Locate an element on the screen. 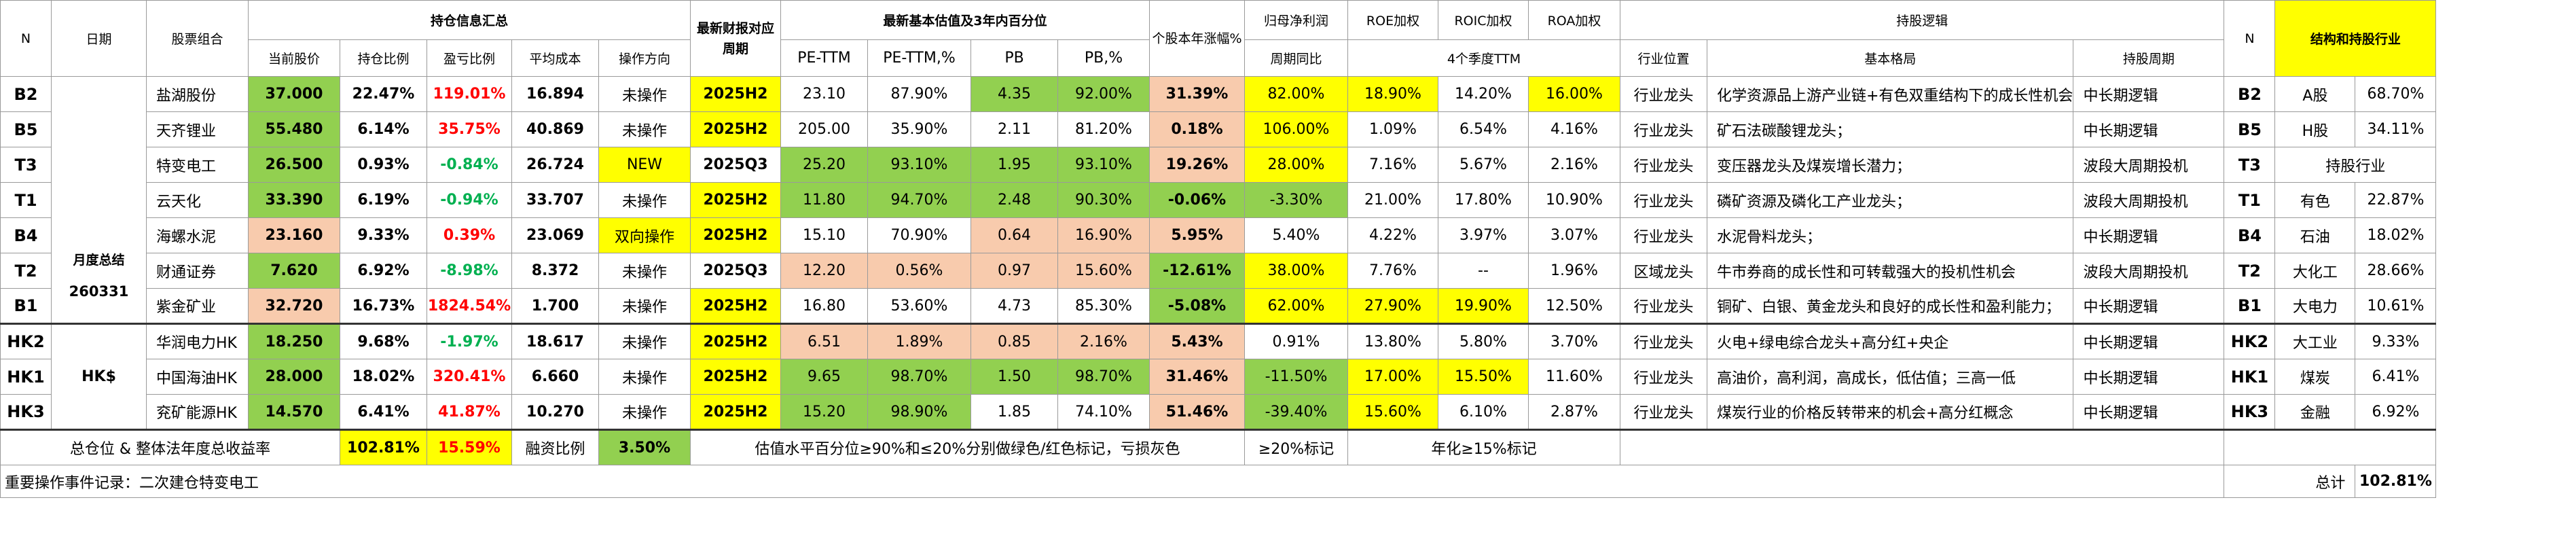 The image size is (2576, 553). row-code: T1 is located at coordinates (26, 200).